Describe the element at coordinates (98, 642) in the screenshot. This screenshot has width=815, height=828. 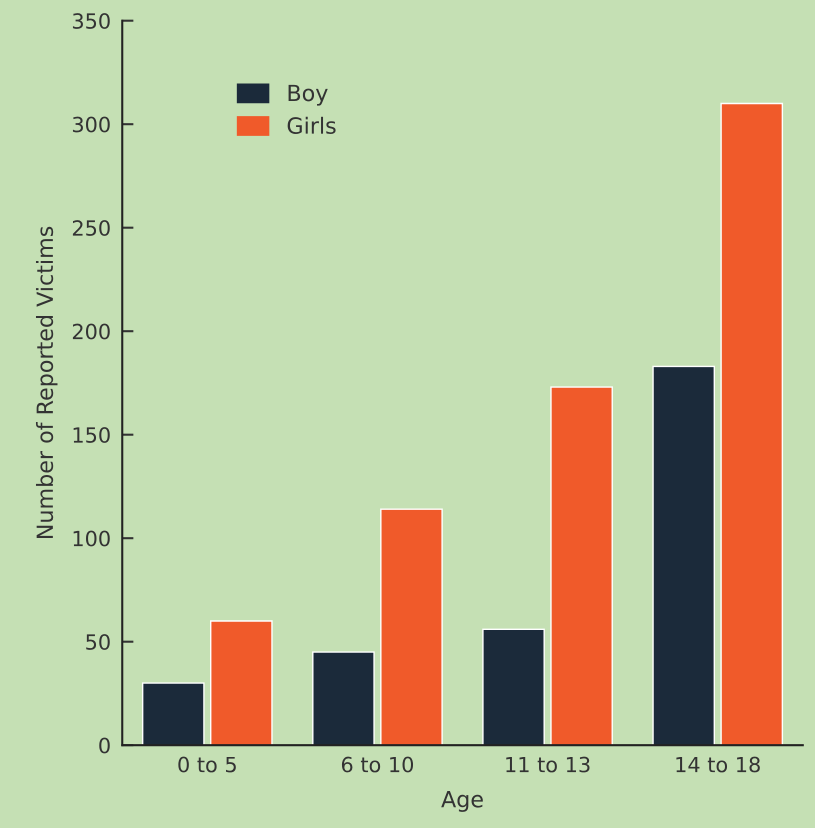
I see `y-tick-label: 50` at that location.